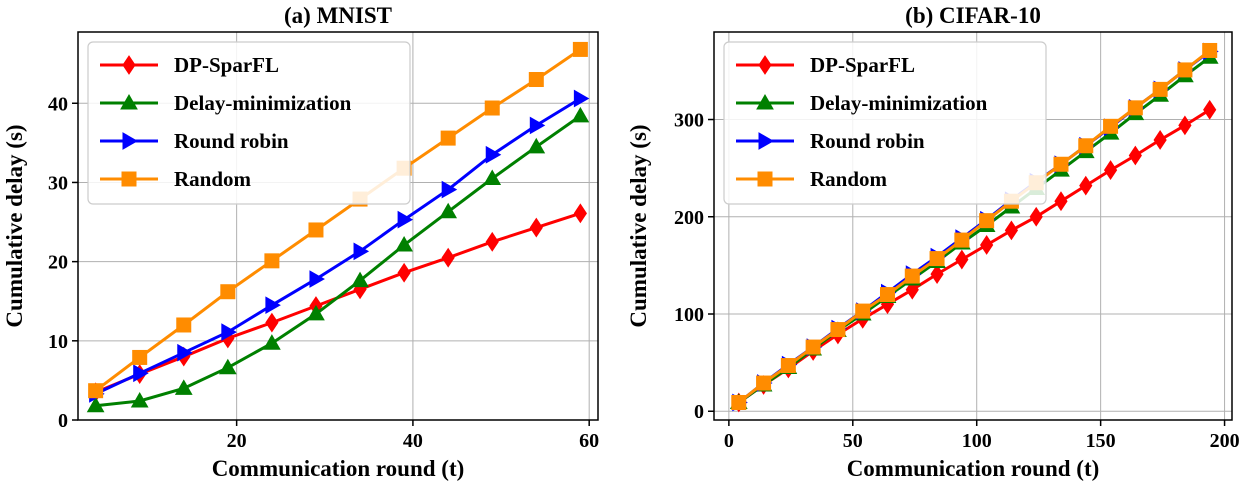 Image resolution: width=1246 pixels, height=483 pixels. I want to click on chart-title: (b) CIFAR-10, so click(973, 15).